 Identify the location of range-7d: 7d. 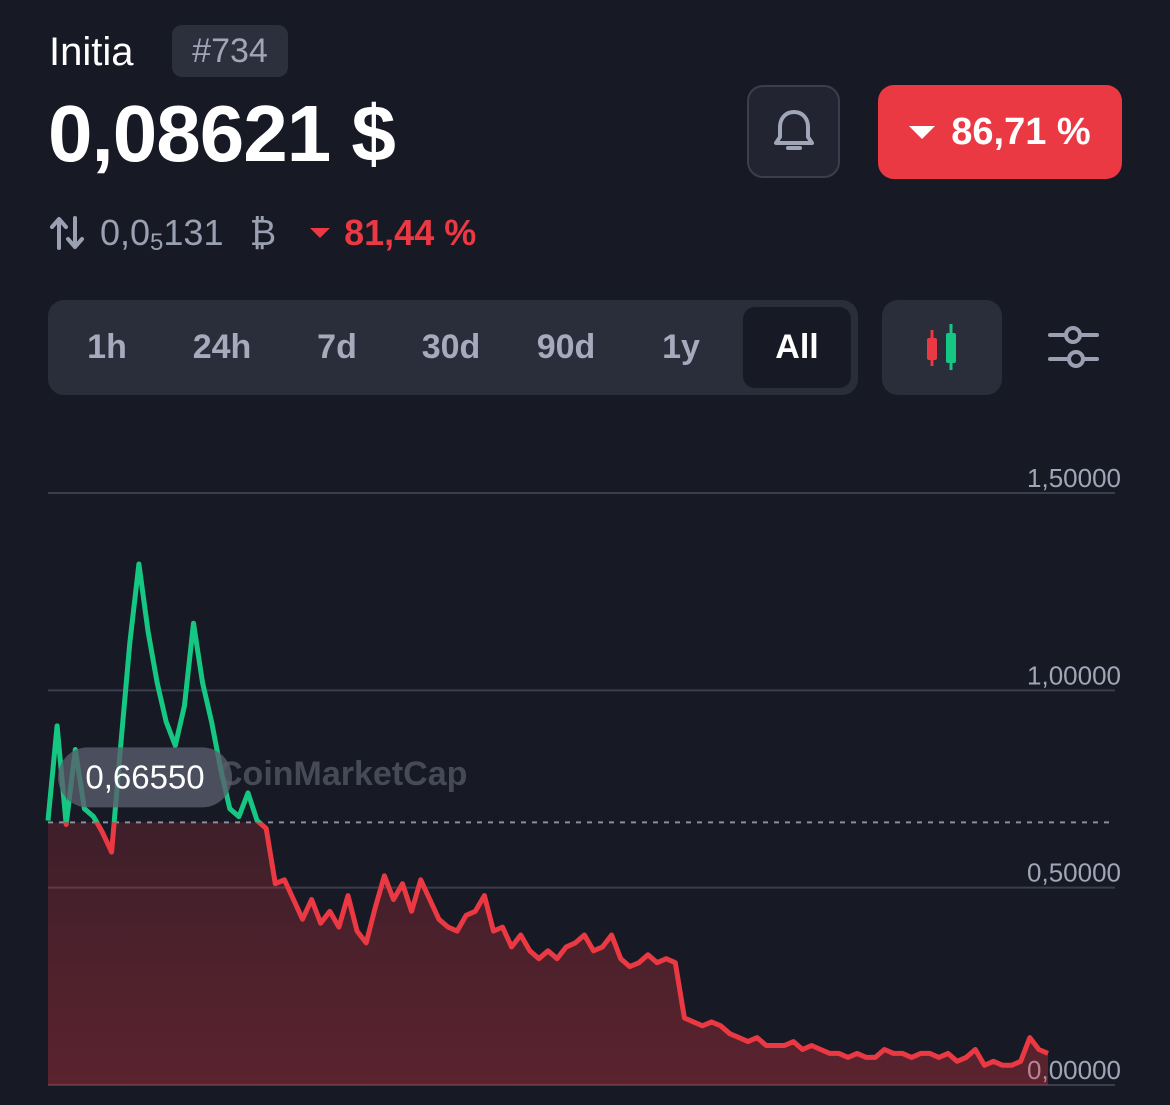
(337, 347).